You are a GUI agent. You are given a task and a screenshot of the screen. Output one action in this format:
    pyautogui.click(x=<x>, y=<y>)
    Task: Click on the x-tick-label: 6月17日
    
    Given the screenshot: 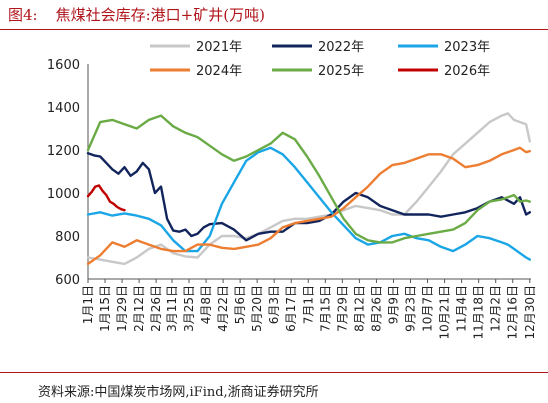 What is the action you would take?
    pyautogui.click(x=291, y=308)
    